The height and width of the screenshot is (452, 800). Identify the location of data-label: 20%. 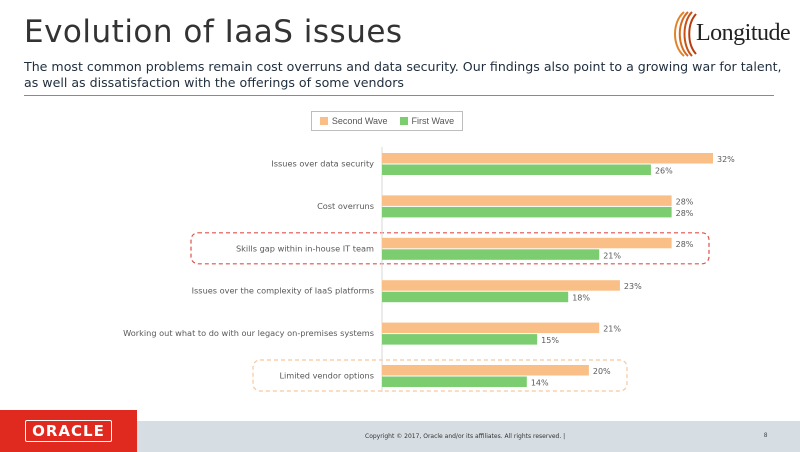
(602, 371).